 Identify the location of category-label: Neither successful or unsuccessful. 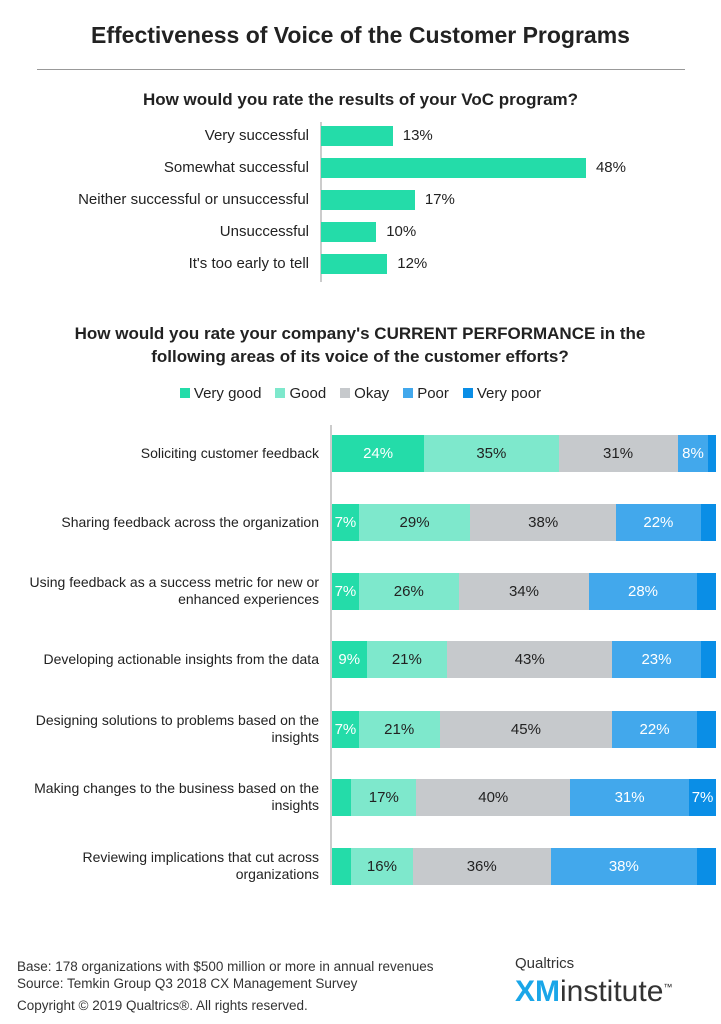
(193, 199).